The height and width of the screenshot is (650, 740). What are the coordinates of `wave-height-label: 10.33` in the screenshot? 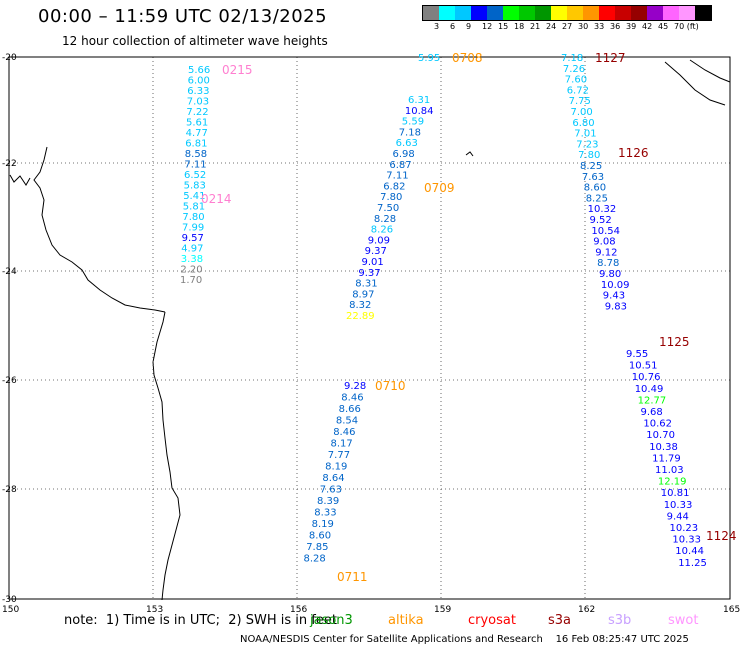 It's located at (678, 505).